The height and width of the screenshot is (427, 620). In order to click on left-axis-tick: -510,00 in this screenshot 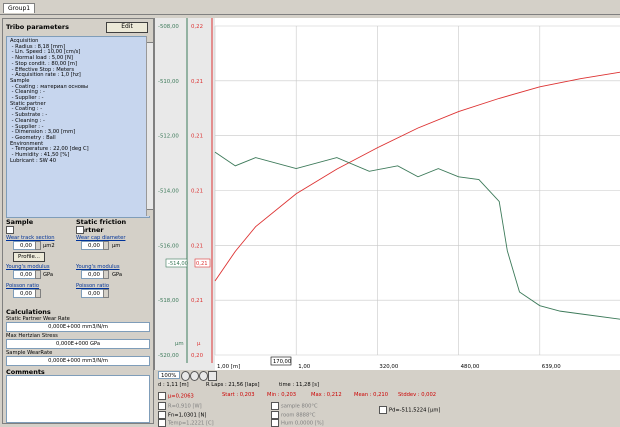, I will do `click(168, 82)`.